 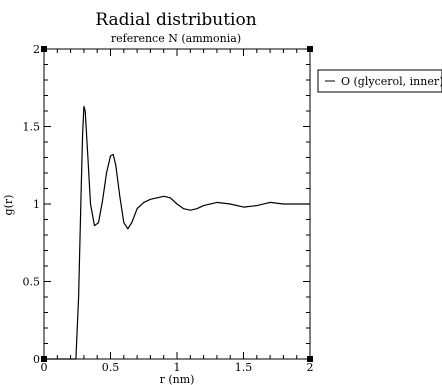 What do you see at coordinates (32, 282) in the screenshot?
I see `y-tick-label: 0.5` at bounding box center [32, 282].